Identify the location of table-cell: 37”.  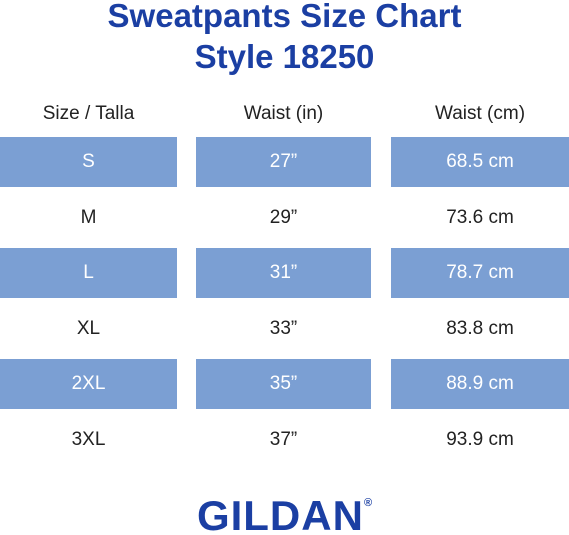
(283, 439).